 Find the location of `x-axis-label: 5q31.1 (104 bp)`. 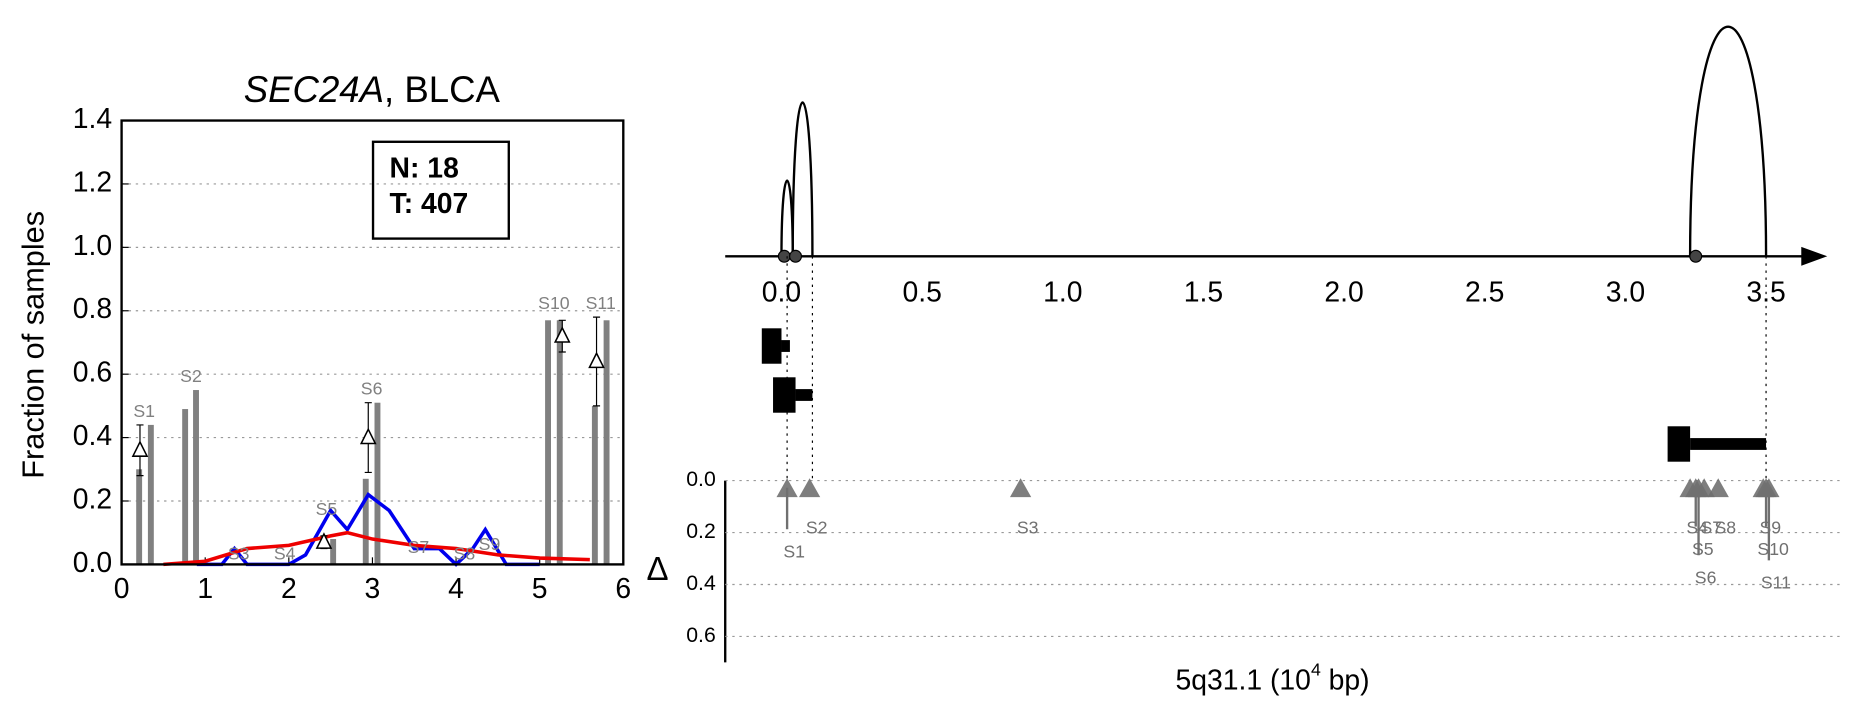

x-axis-label: 5q31.1 (104 bp) is located at coordinates (1272, 678).